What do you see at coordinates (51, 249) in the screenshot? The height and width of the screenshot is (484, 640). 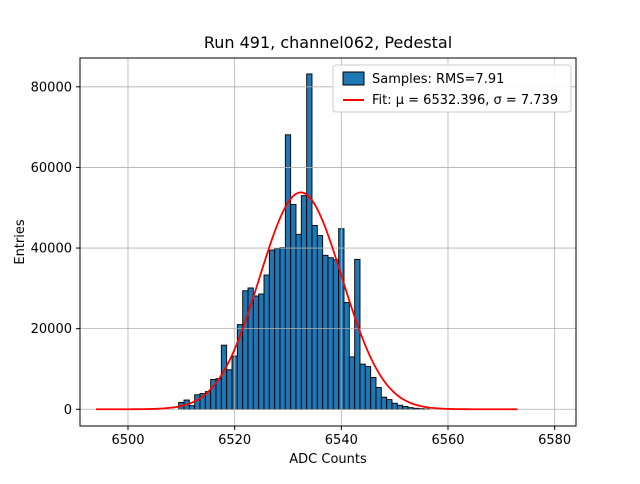 I see `y-tick-label: 40000` at bounding box center [51, 249].